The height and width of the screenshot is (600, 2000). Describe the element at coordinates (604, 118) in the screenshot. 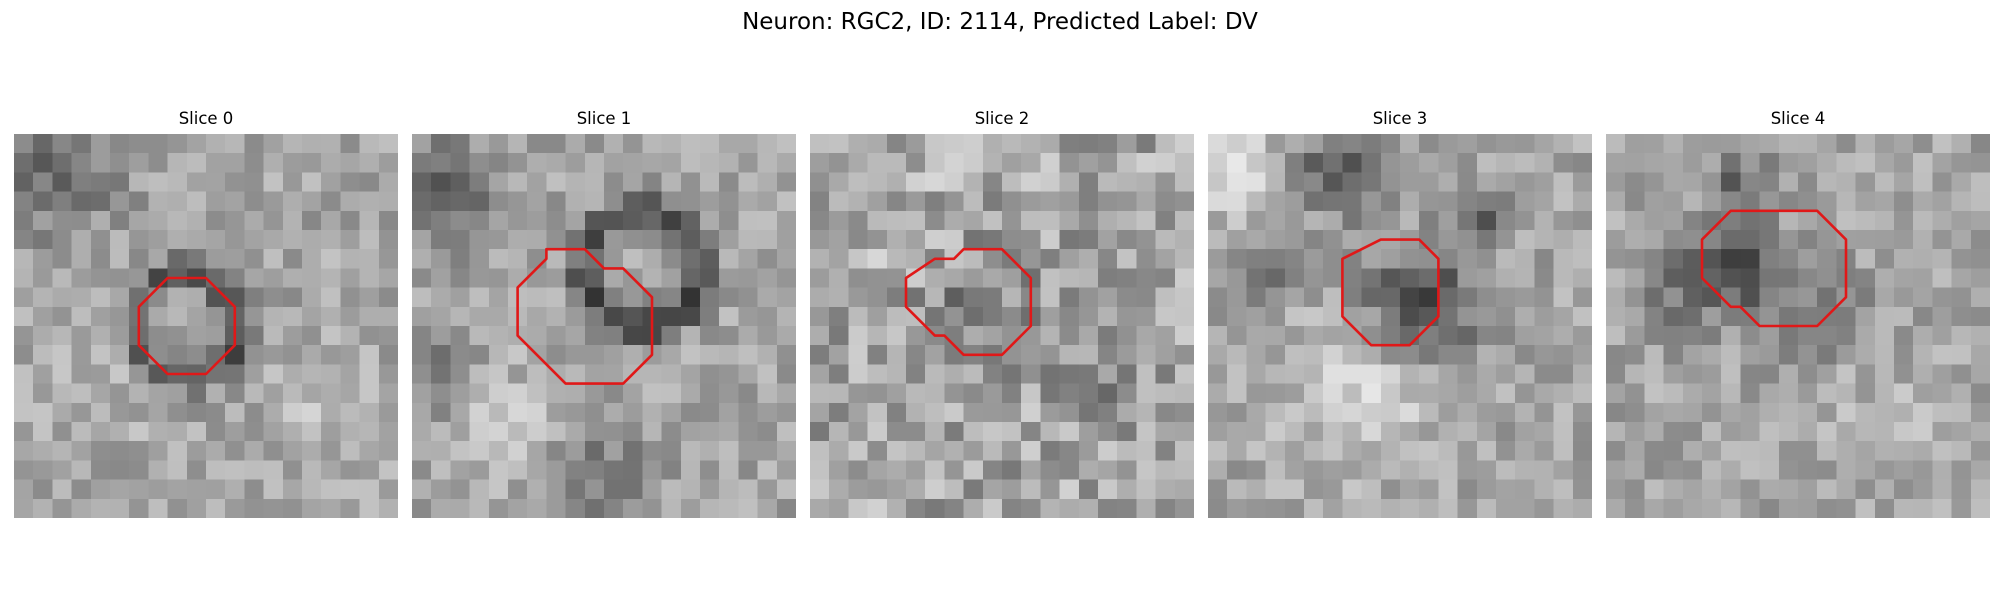

I see `slice-title: Slice 1` at that location.